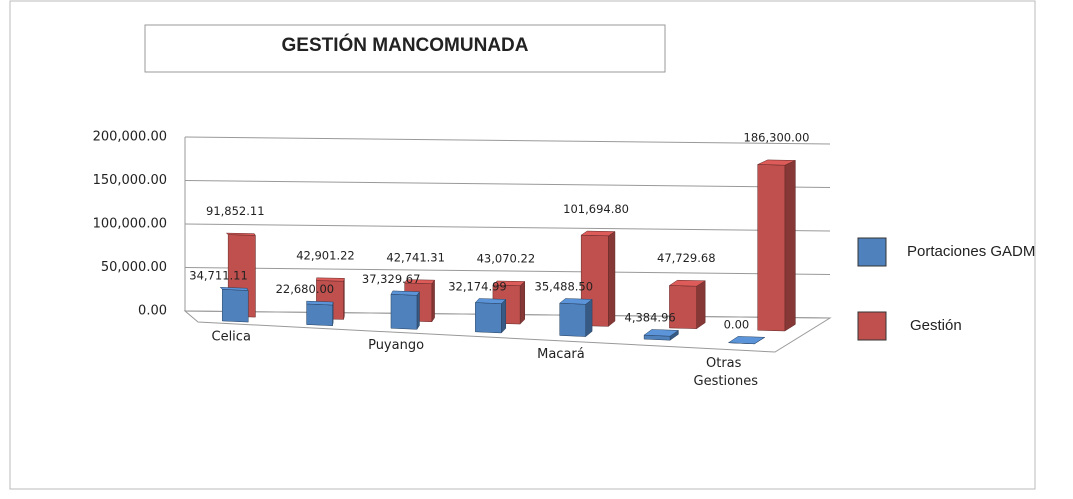  Describe the element at coordinates (130, 137) in the screenshot. I see `y-tick-label: 200,000.00` at that location.